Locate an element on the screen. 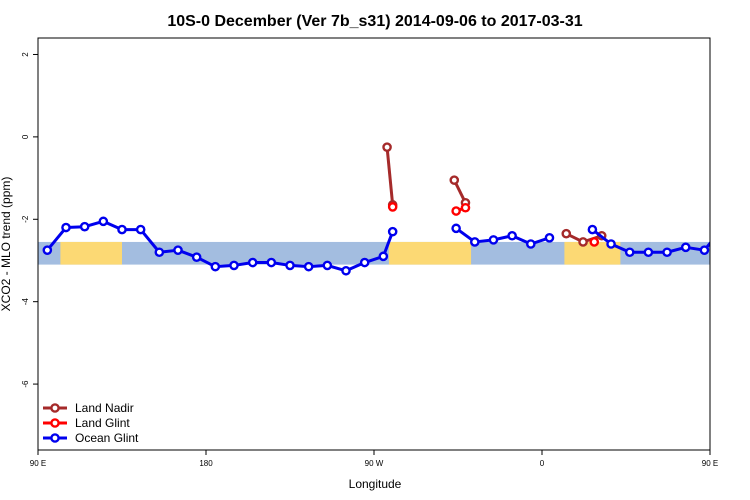 The image size is (750, 500). x-tick-label: 0 is located at coordinates (542, 463).